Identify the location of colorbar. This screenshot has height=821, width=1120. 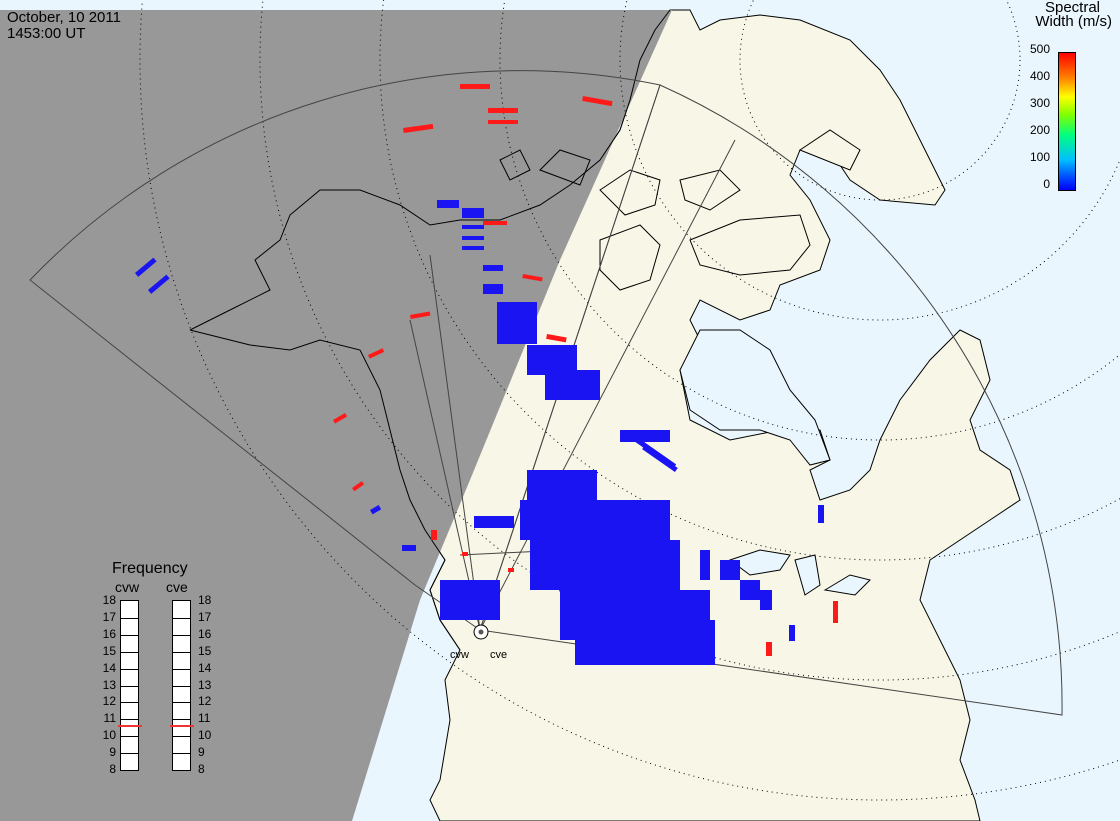
(1067, 121).